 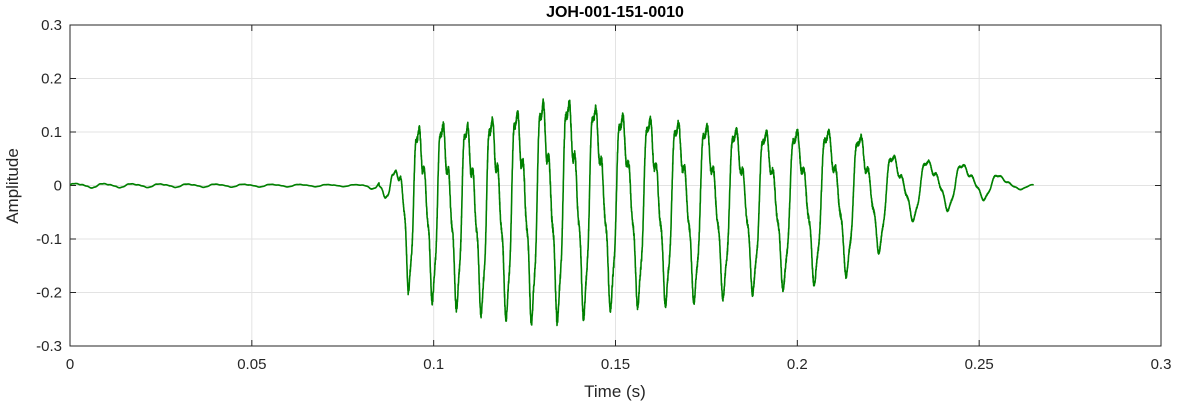 I want to click on x-tick-label: 0.3, so click(x=1161, y=364).